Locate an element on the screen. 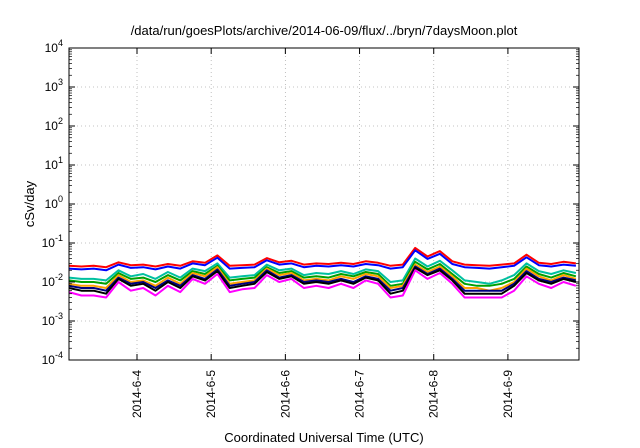  y-tick-label: 10⁻¹ is located at coordinates (52, 241).